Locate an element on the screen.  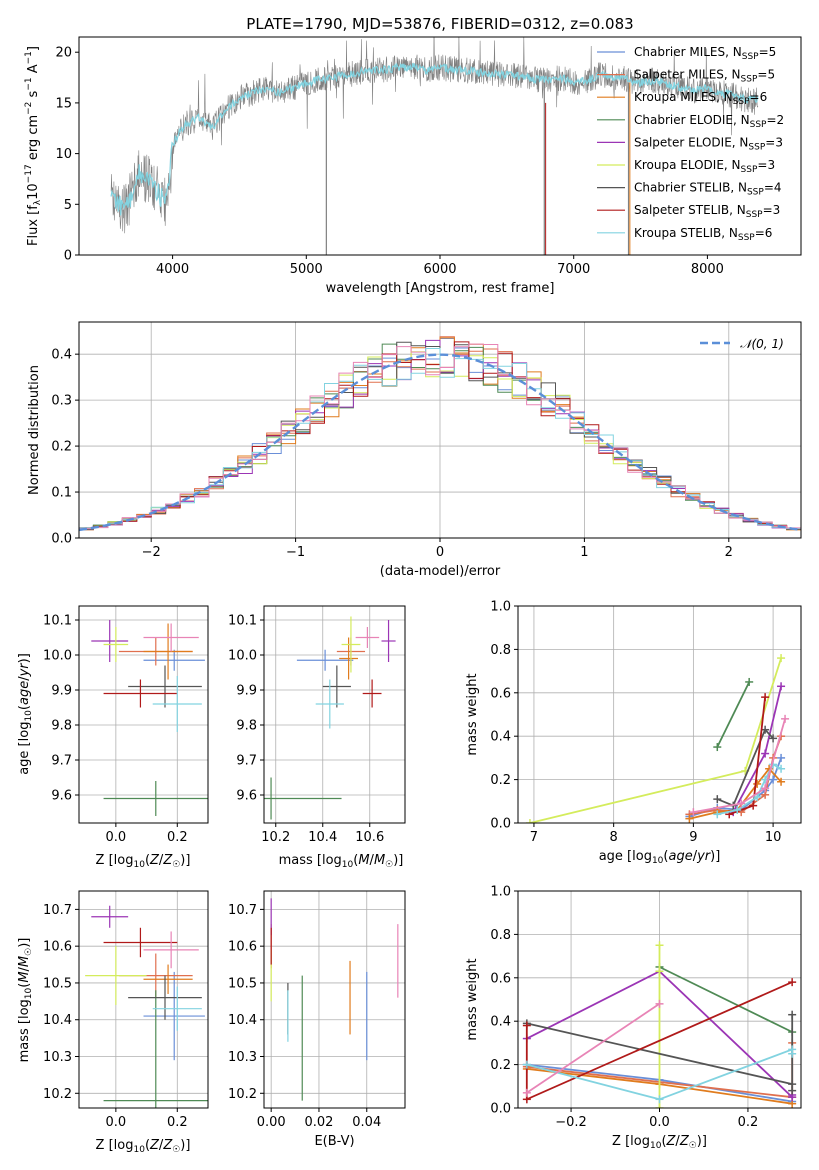
axes-mass_vs_Z: 0.0 0.2 10.2 10.3 10.4 10.5 10.6 10.7 is located at coordinates (126, 1010).